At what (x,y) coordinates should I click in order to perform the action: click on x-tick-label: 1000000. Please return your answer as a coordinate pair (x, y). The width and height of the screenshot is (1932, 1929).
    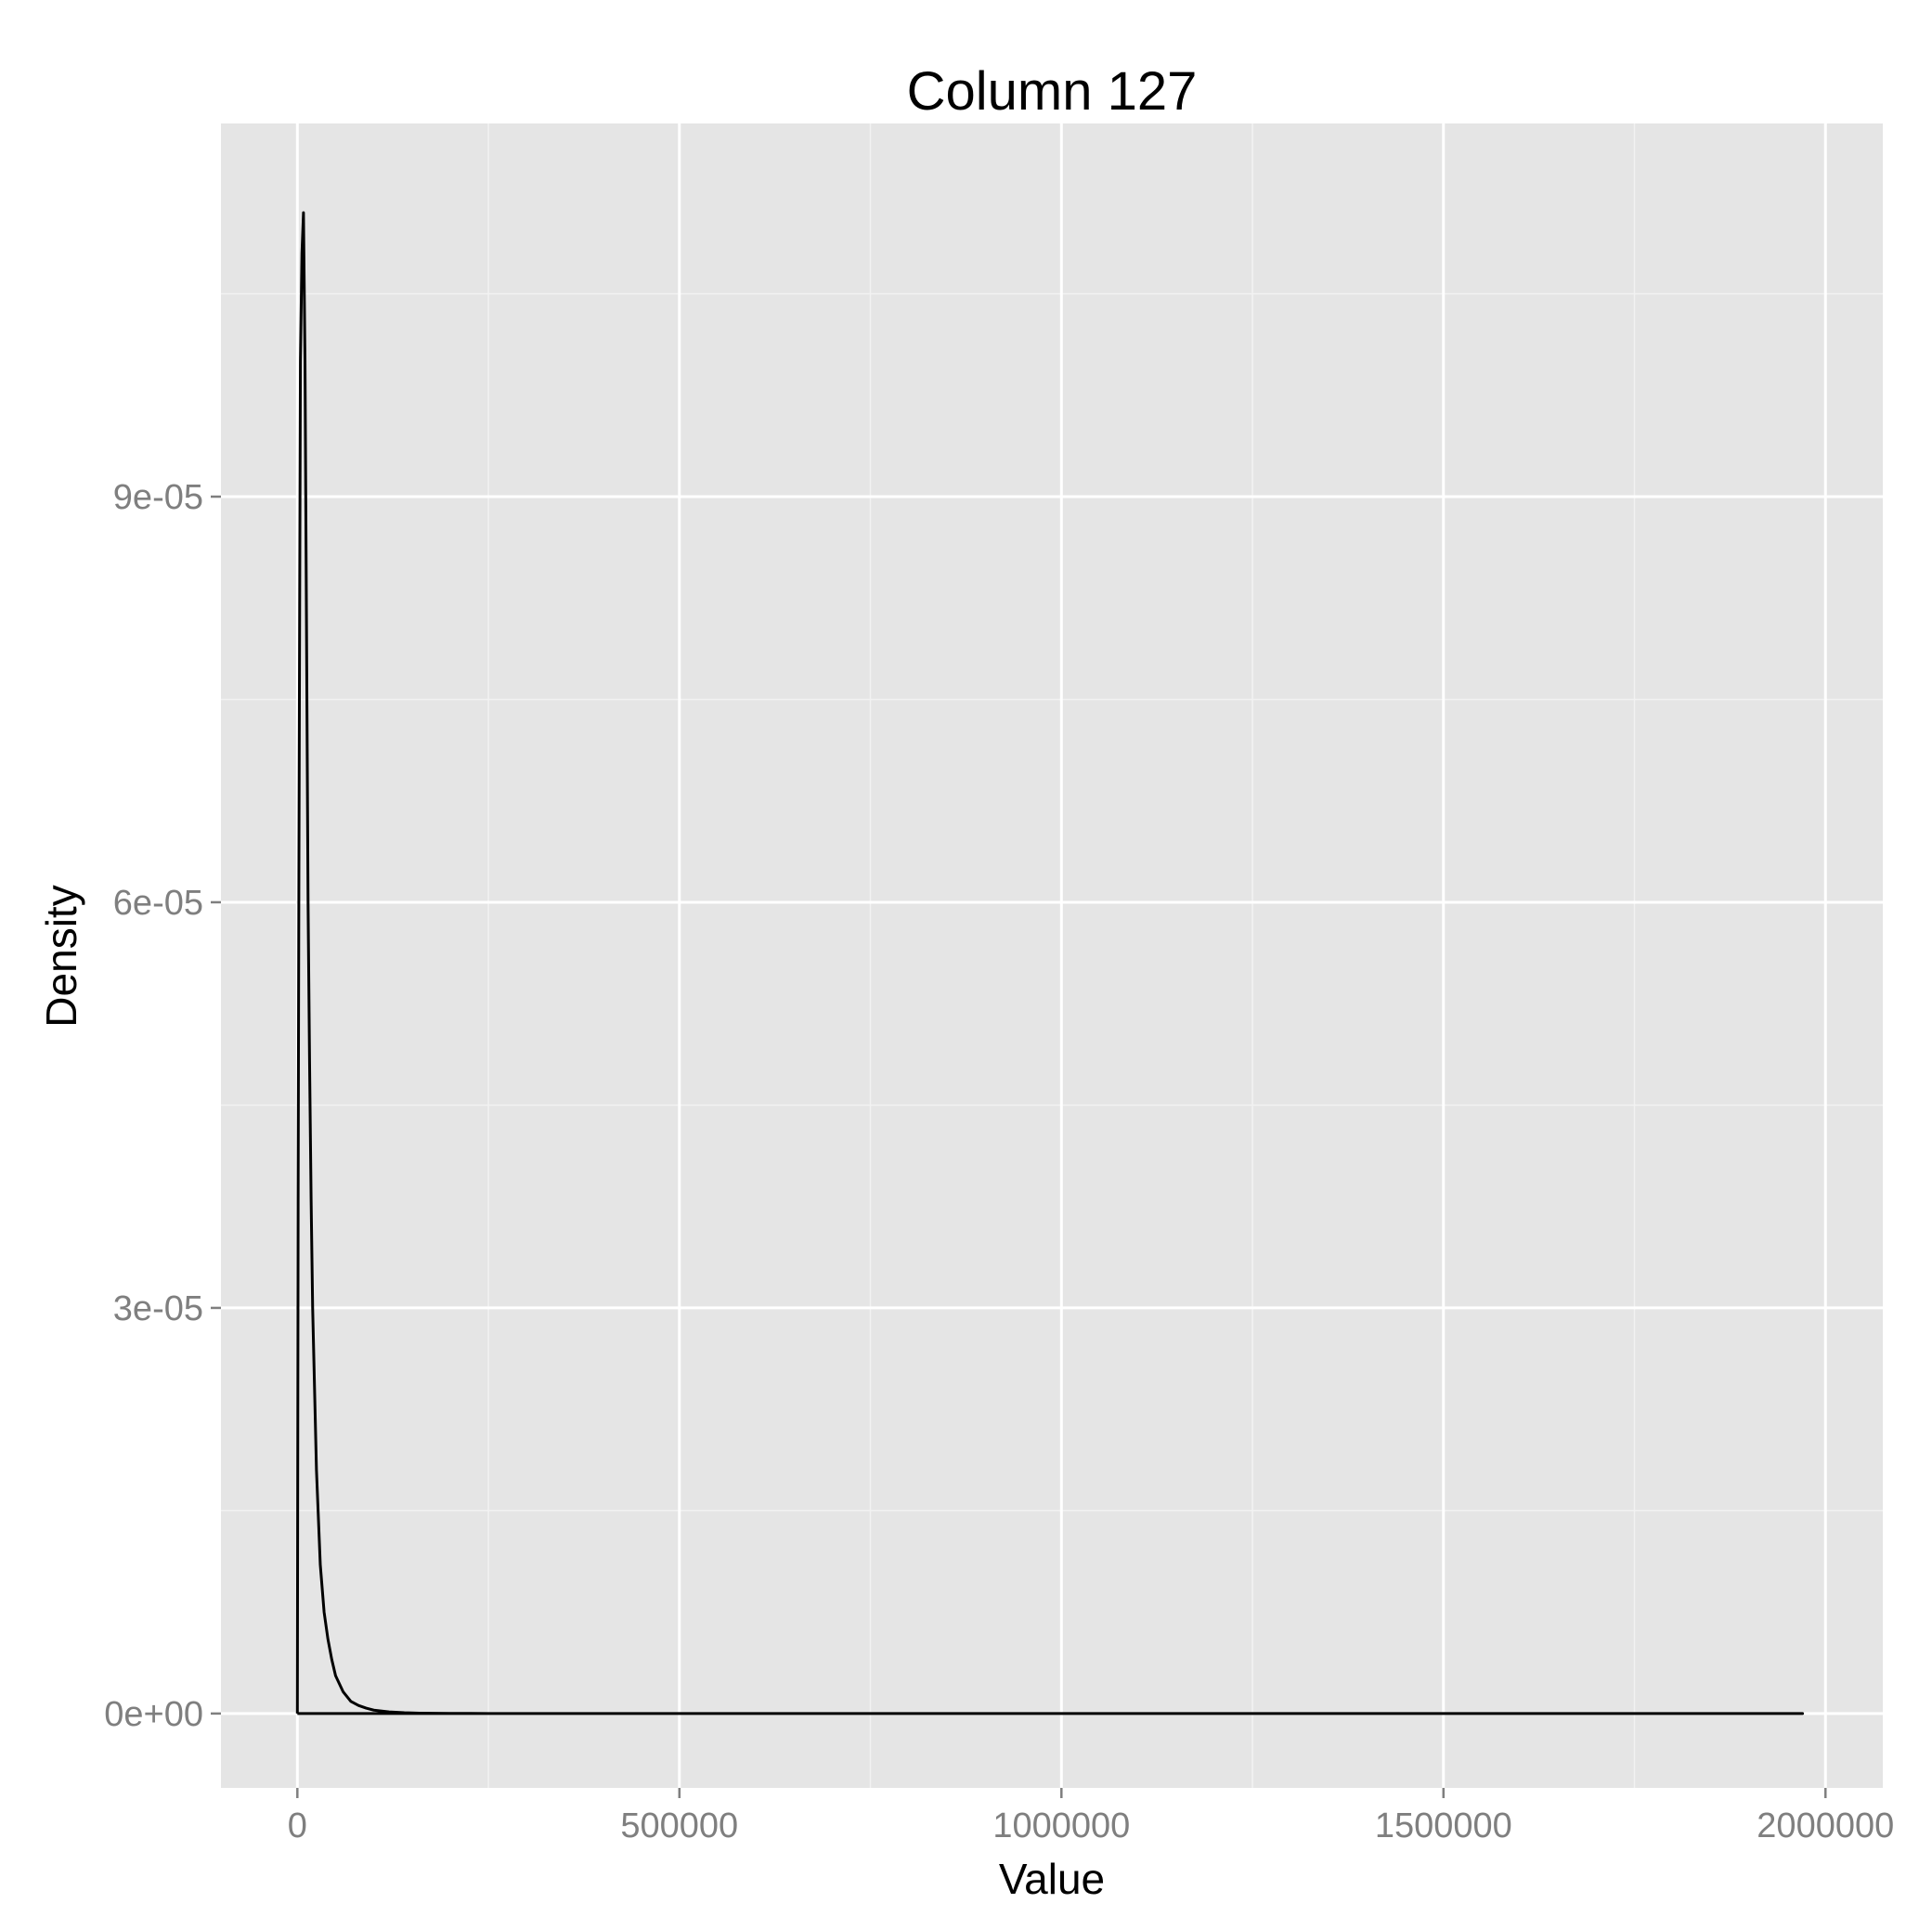
    Looking at the image, I should click on (1061, 1825).